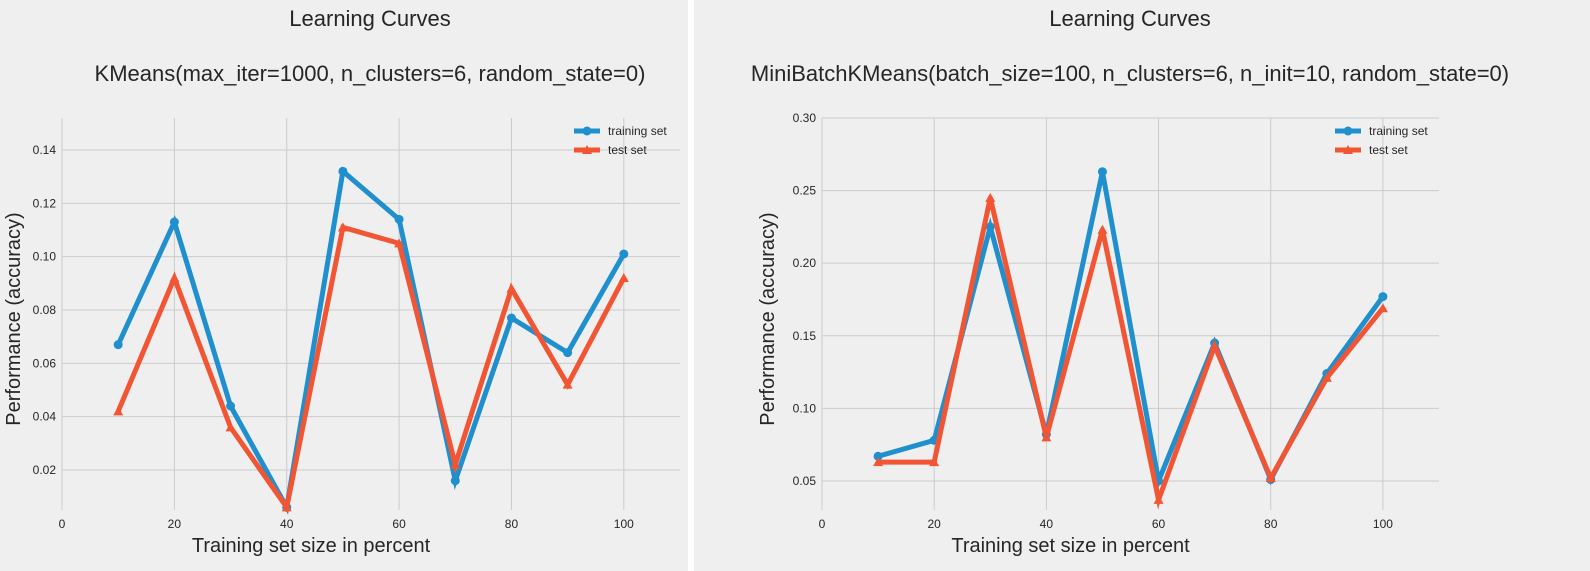  I want to click on y-tick-label: 0.15, so click(805, 336).